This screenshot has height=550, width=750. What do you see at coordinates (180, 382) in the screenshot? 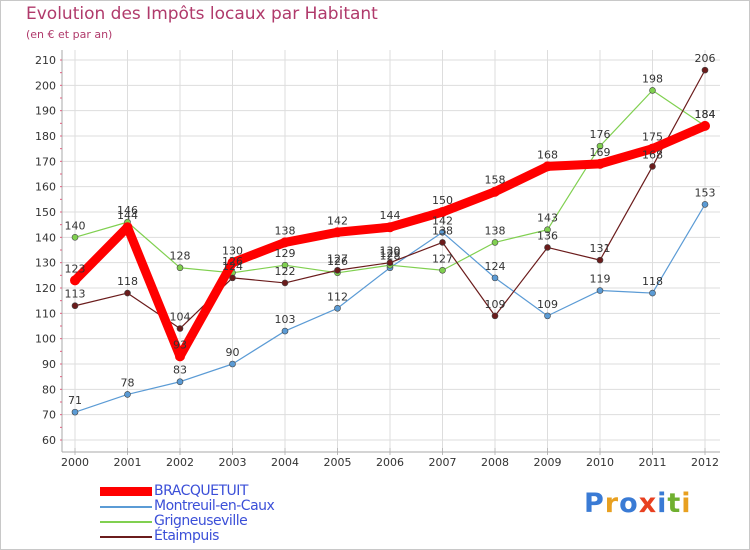
I see `point-montreuil-en-caux-2002` at bounding box center [180, 382].